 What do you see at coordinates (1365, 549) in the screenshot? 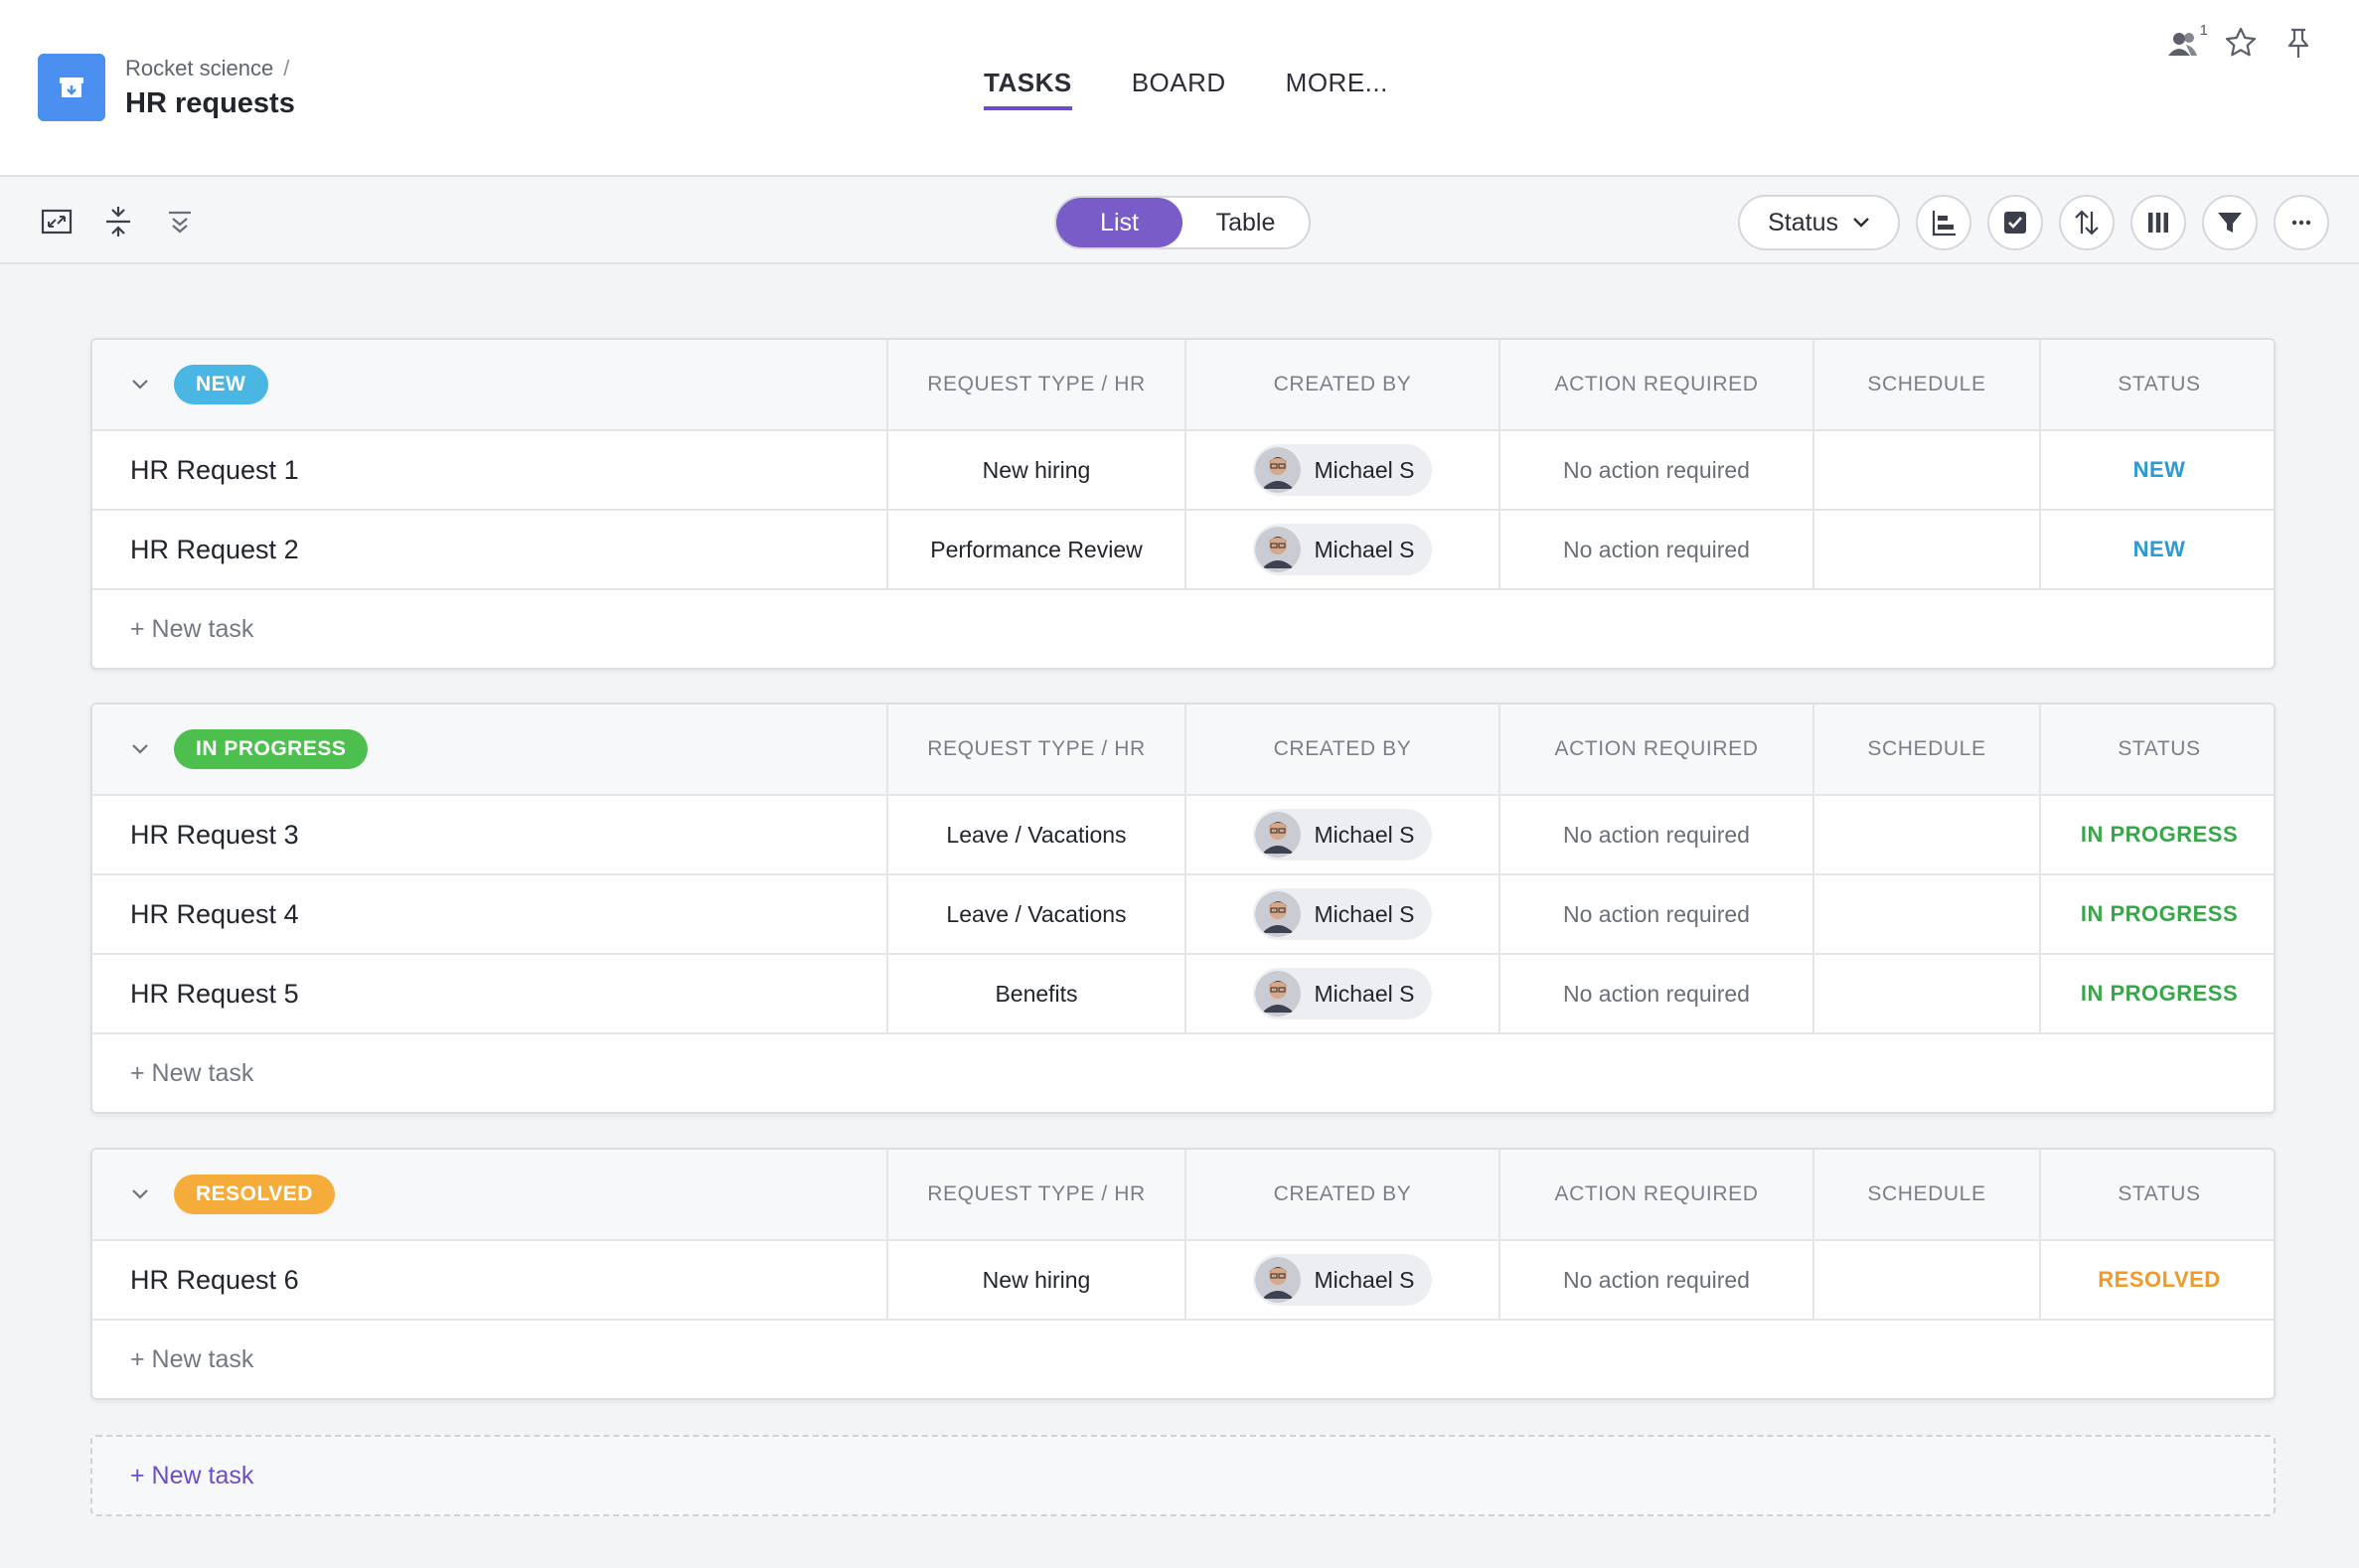
I see `assignee-name: Michael S` at bounding box center [1365, 549].